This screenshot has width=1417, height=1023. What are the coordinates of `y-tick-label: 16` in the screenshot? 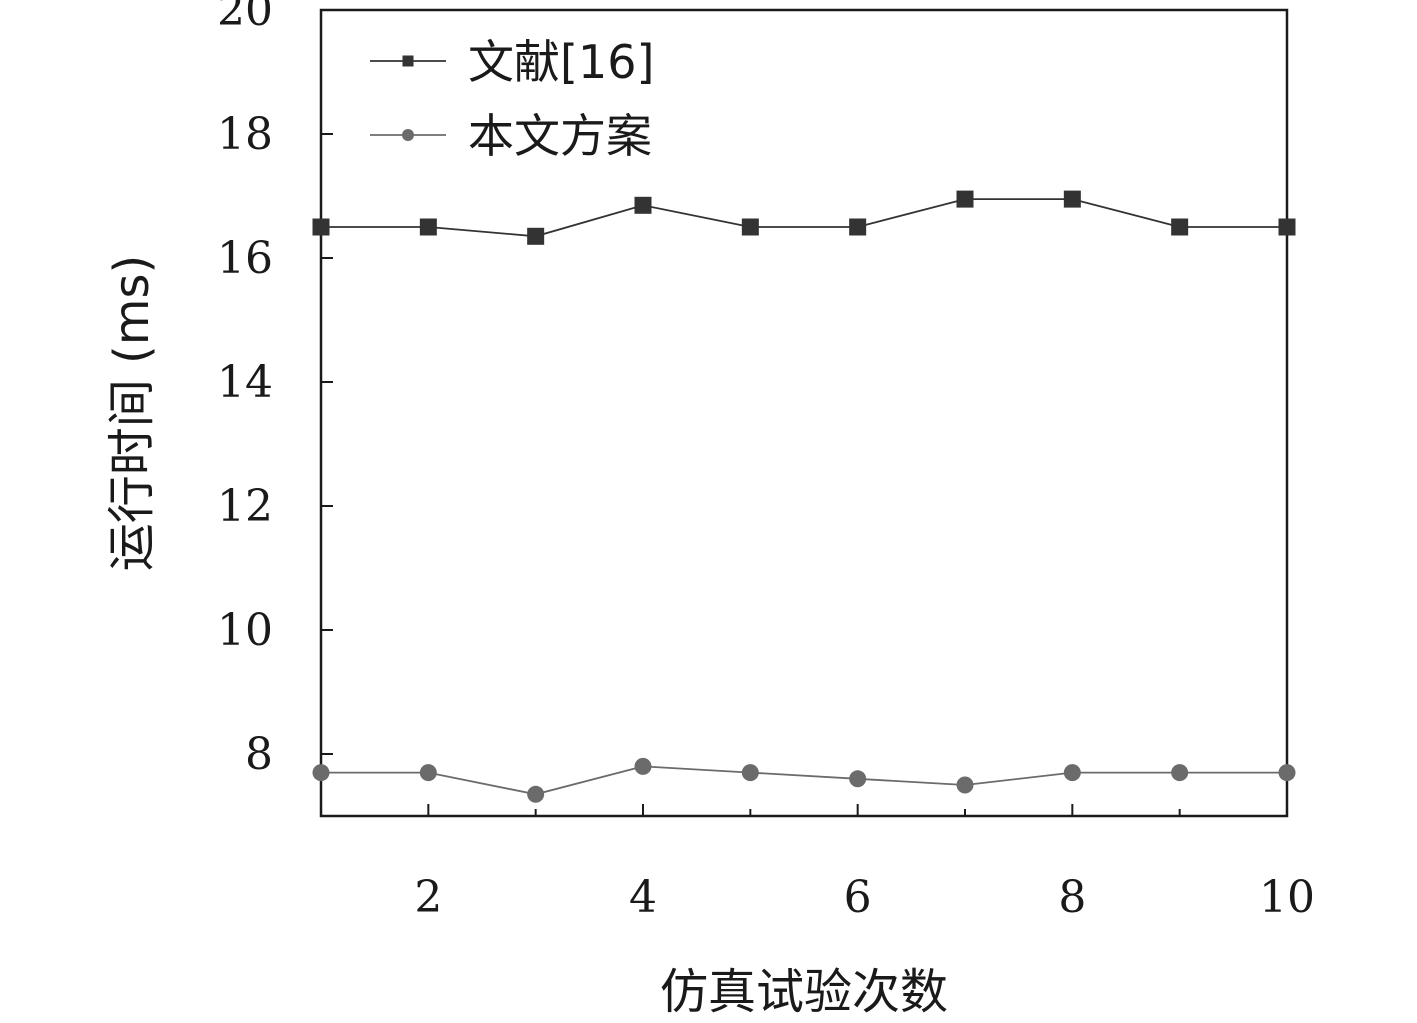 It's located at (245, 258).